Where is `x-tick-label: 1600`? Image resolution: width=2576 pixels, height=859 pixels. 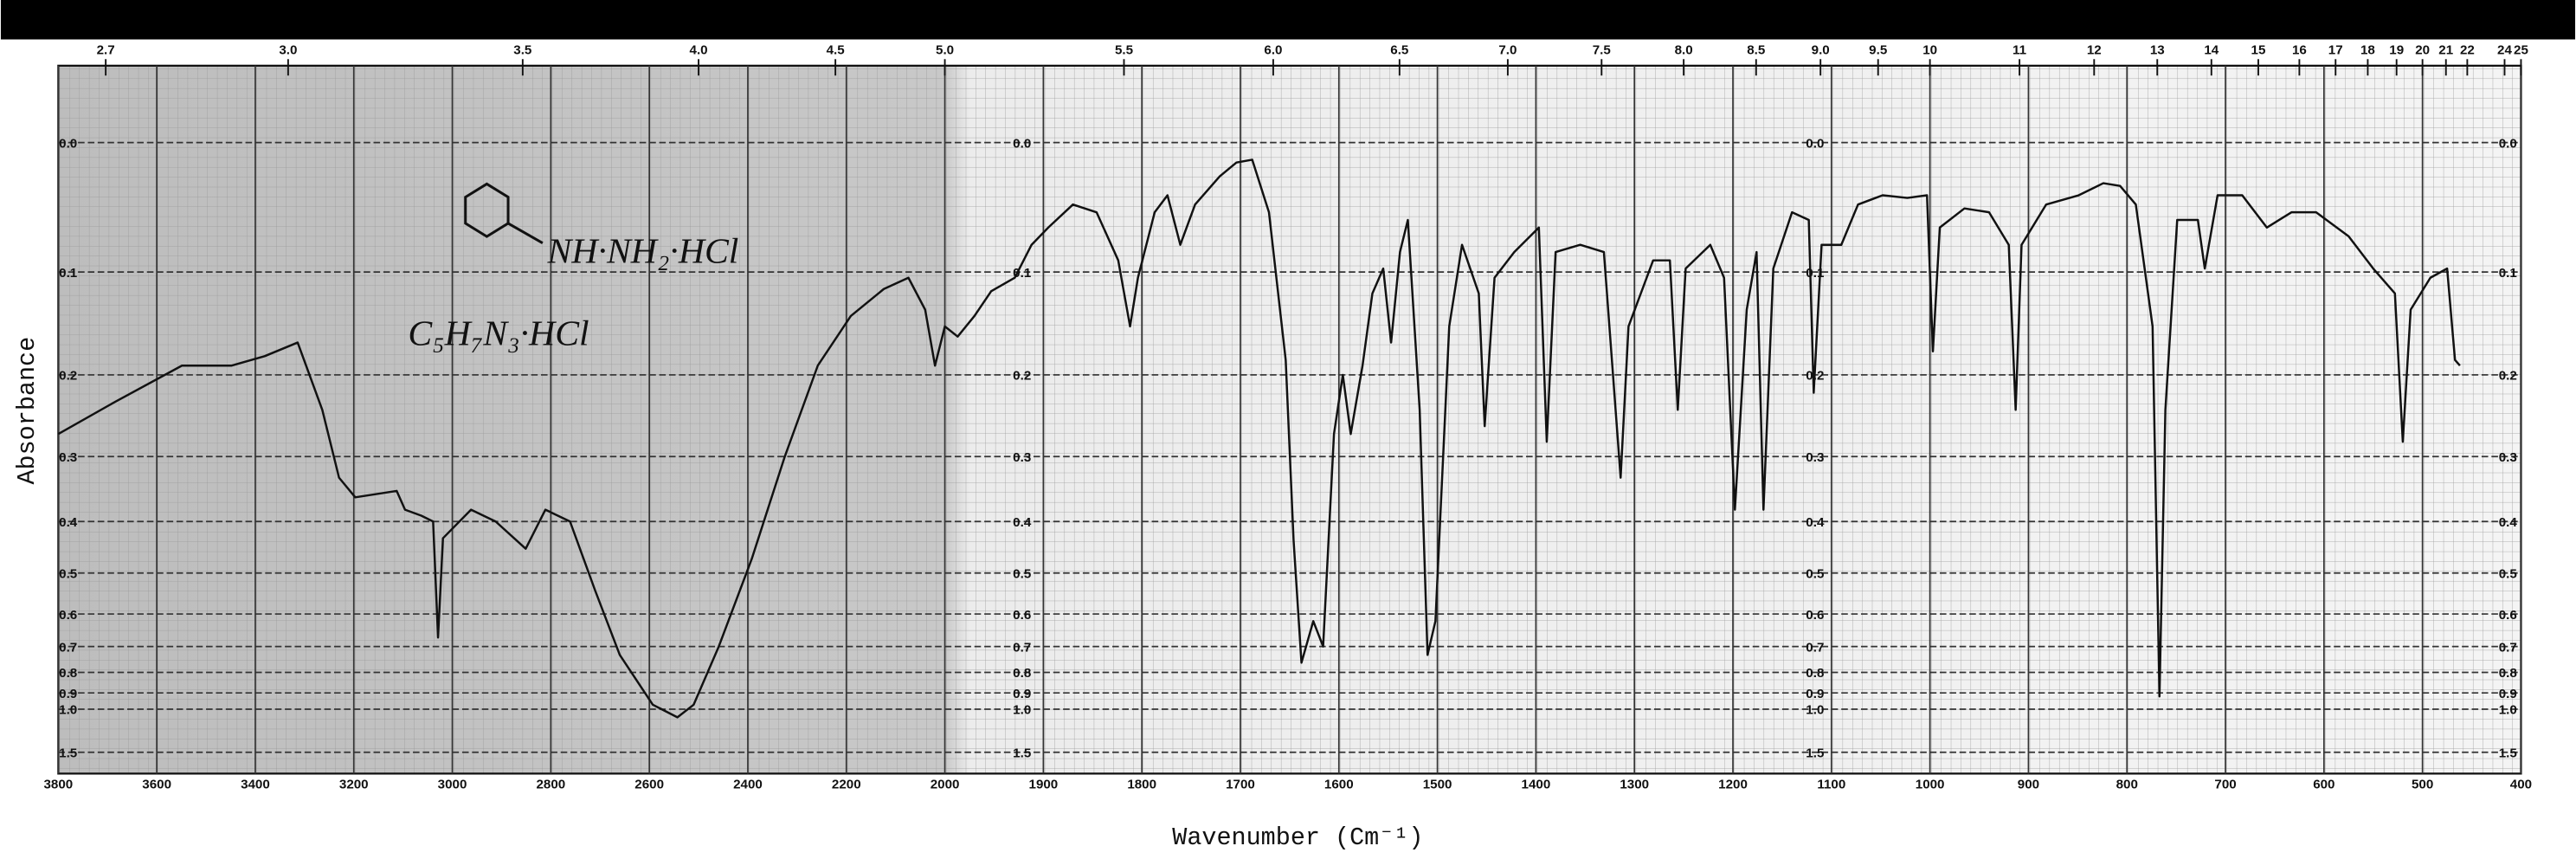 x-tick-label: 1600 is located at coordinates (1339, 784).